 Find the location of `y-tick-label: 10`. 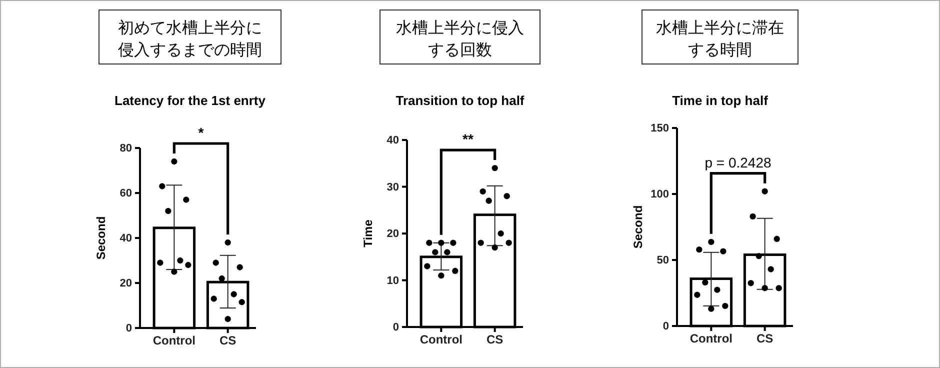

y-tick-label: 10 is located at coordinates (392, 280).